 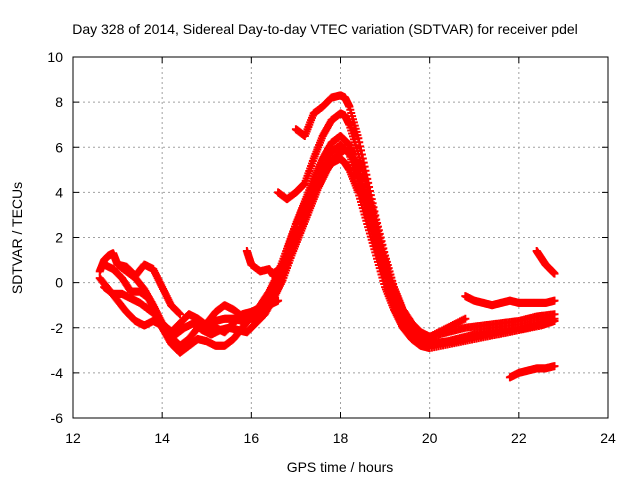 I want to click on y-tick-label: -2, so click(x=57, y=328).